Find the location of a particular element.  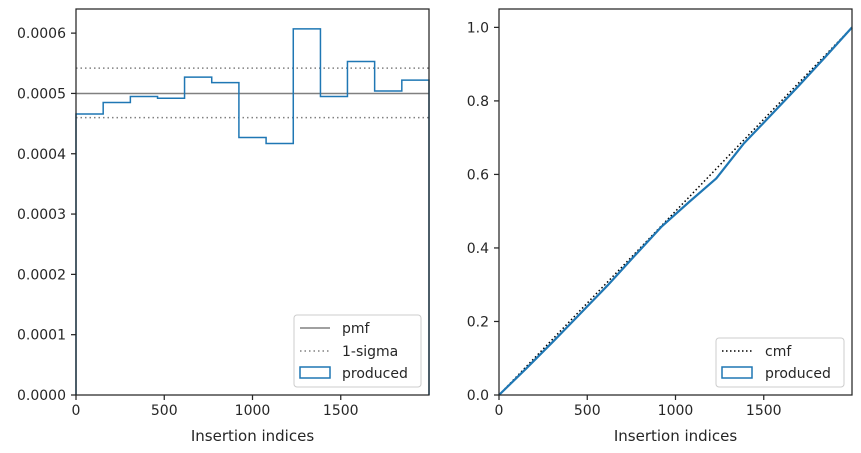

y-tick-label: 0.0006 is located at coordinates (41, 34).